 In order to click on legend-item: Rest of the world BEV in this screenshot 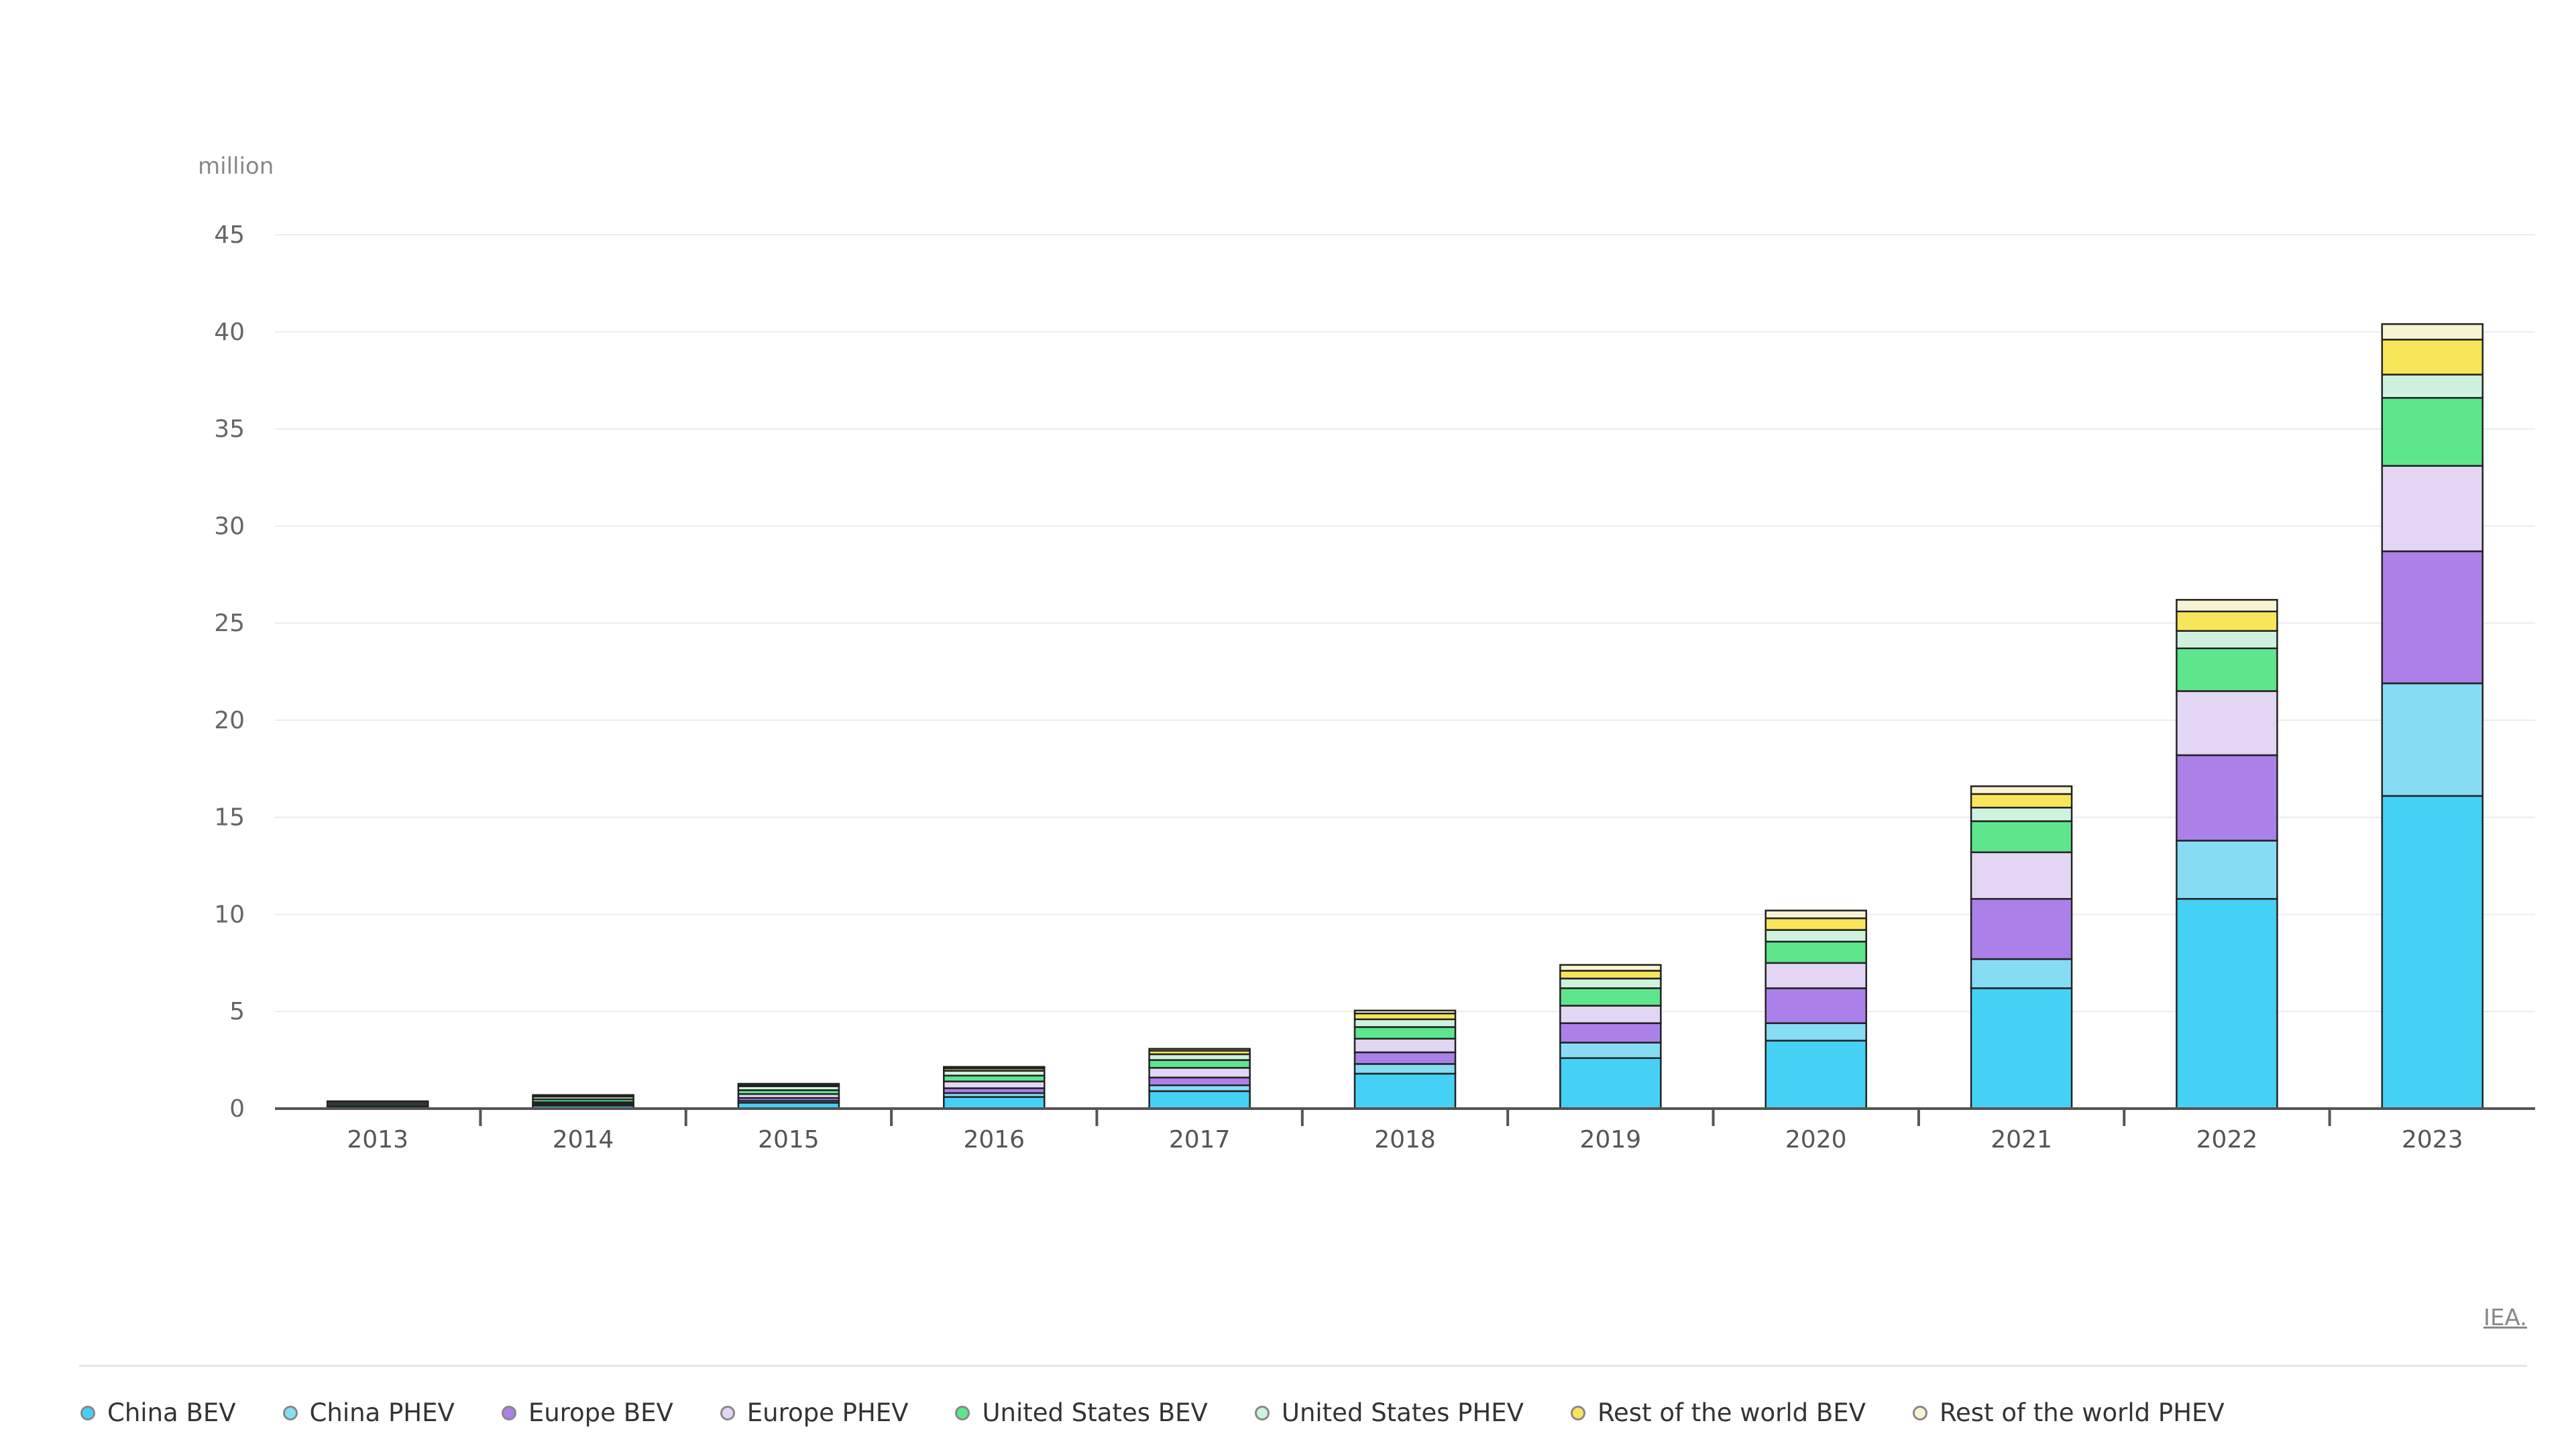, I will do `click(1718, 1412)`.